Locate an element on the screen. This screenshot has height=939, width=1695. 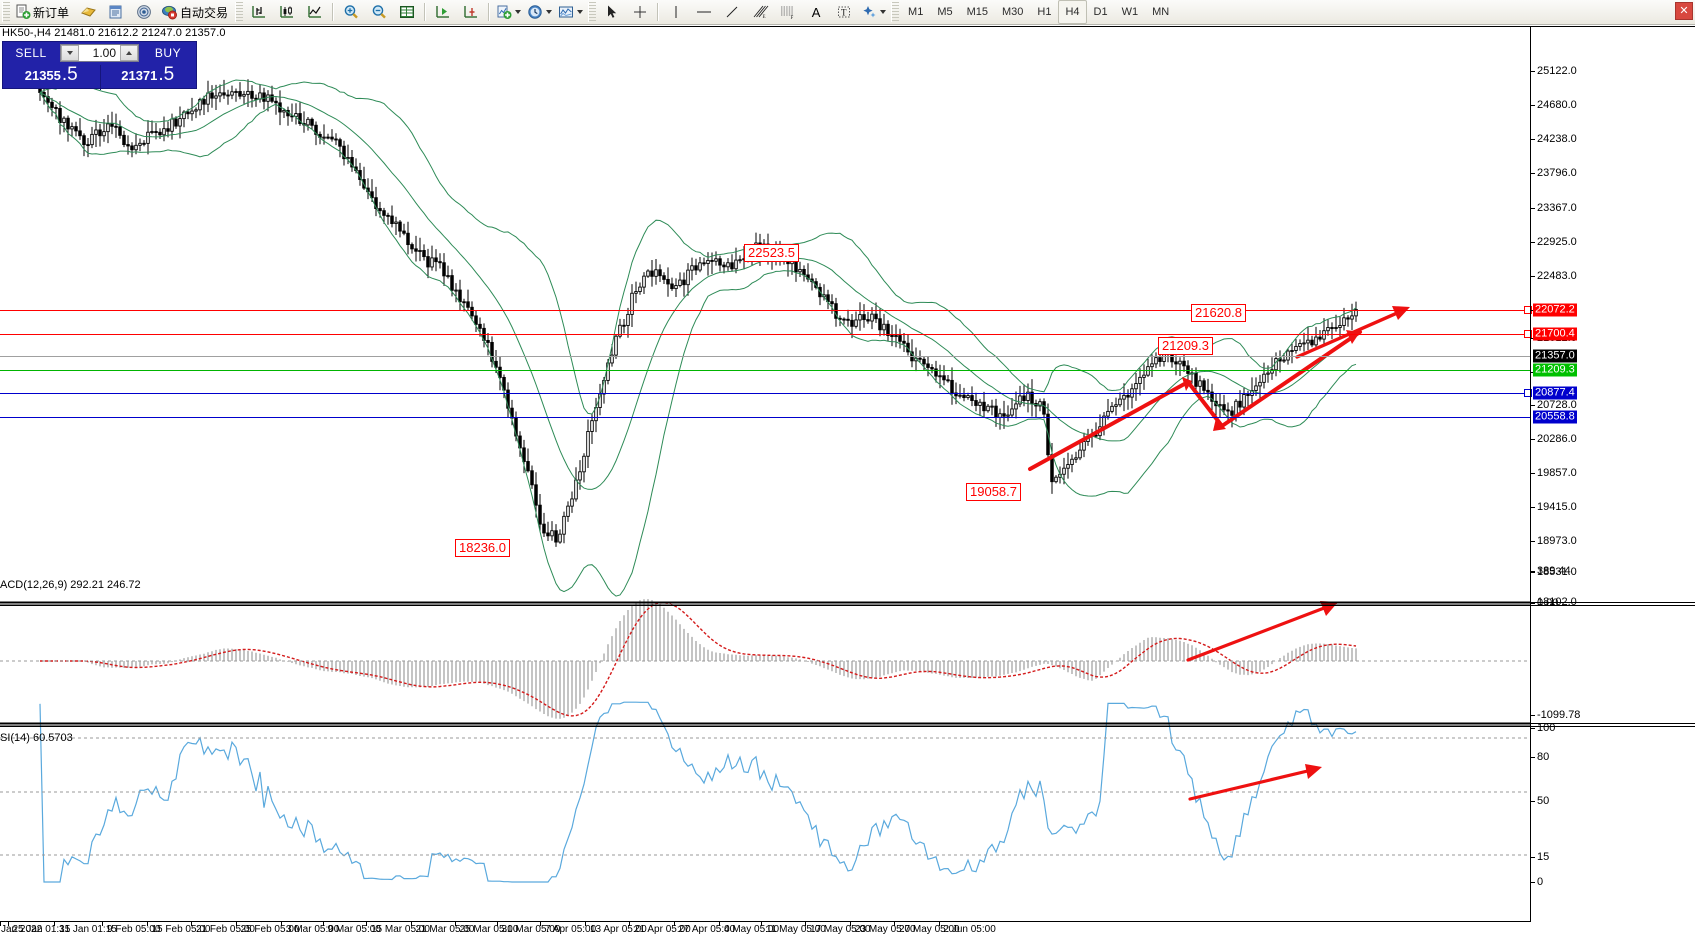
chart-shift-button is located at coordinates (471, 12).